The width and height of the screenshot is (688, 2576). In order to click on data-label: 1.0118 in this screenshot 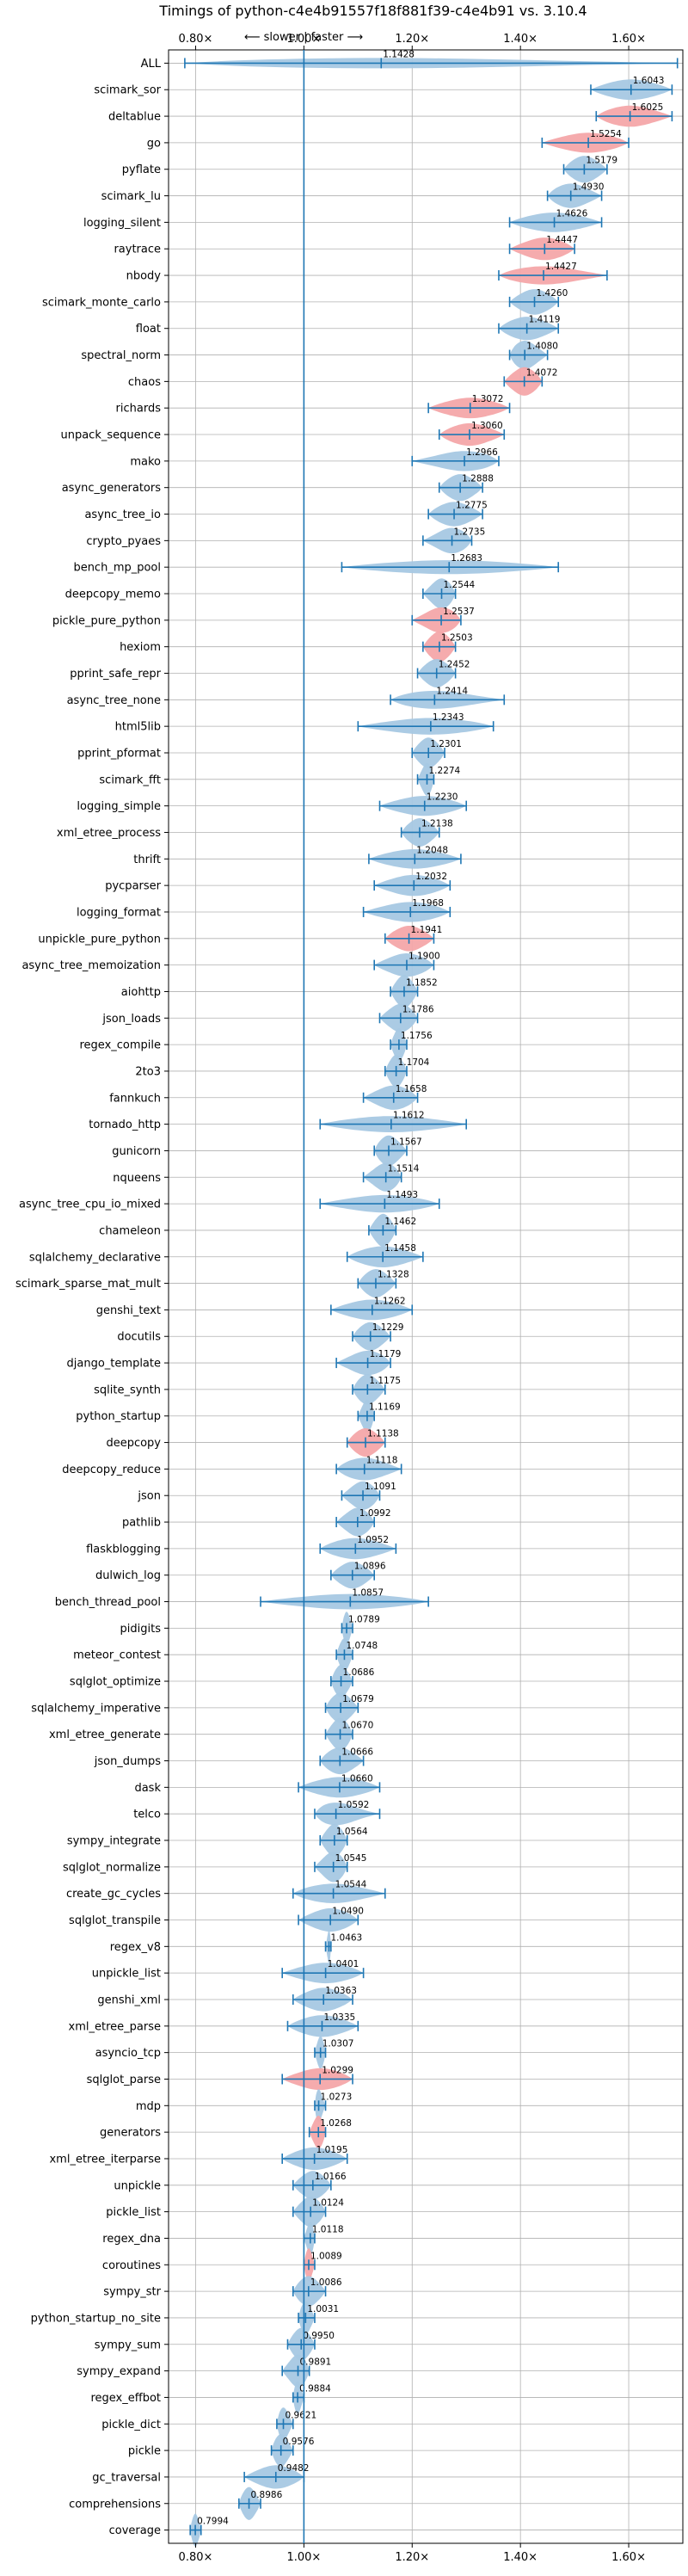, I will do `click(328, 2229)`.